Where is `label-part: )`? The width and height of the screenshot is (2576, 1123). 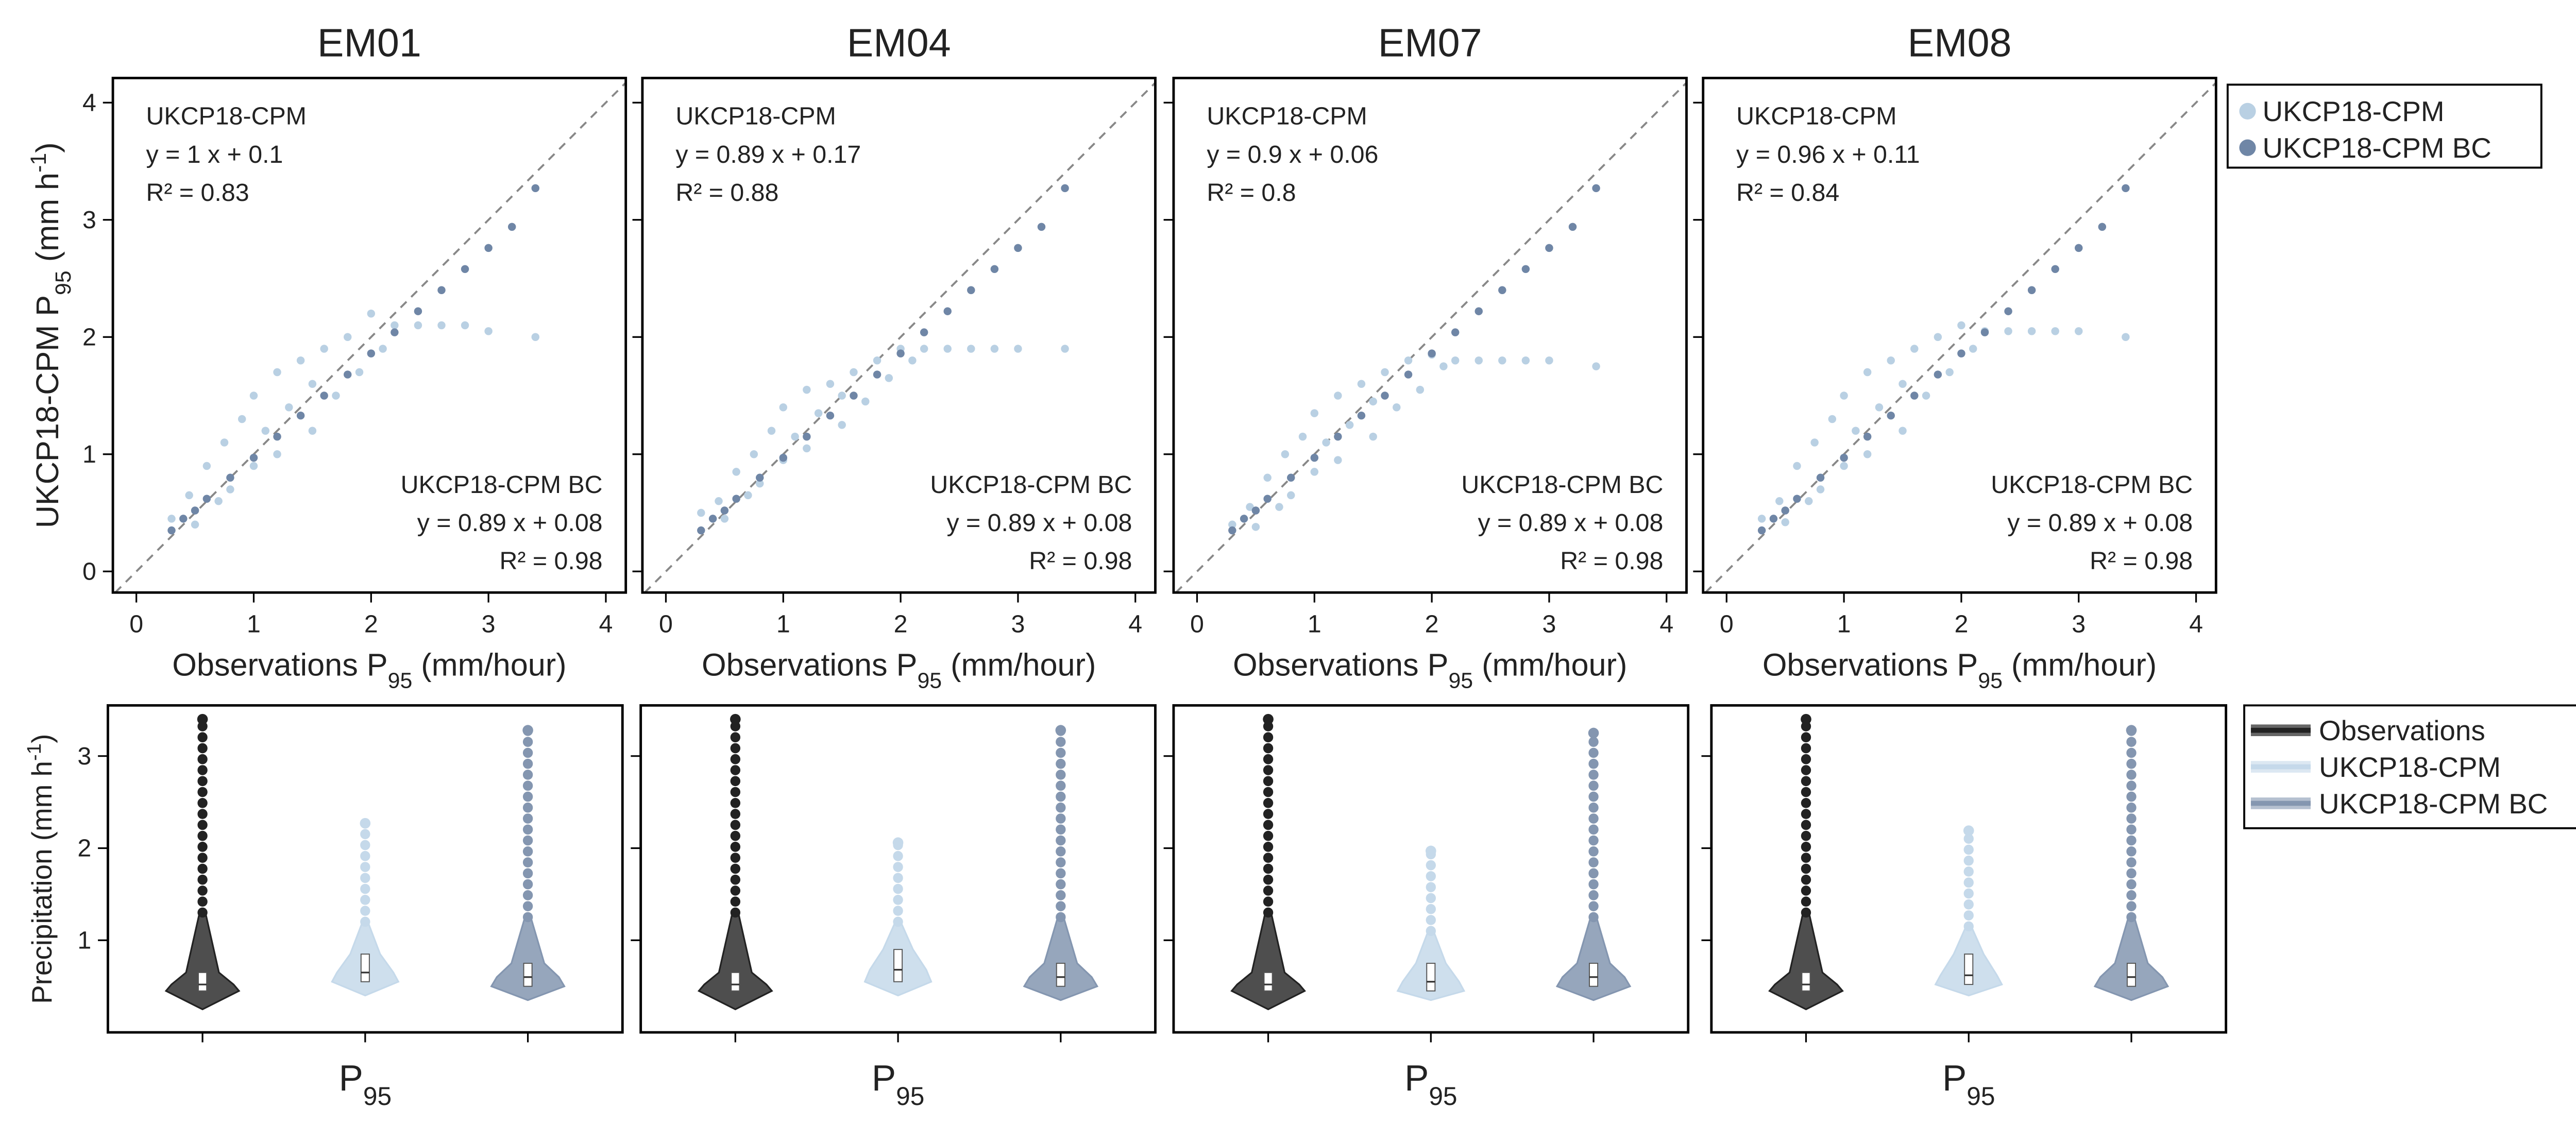
label-part: ) is located at coordinates (42, 738).